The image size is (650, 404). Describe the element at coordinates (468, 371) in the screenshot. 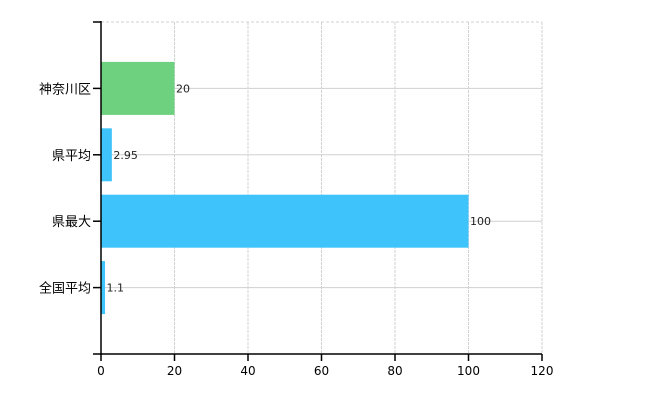

I see `x-tick-label: 100` at that location.